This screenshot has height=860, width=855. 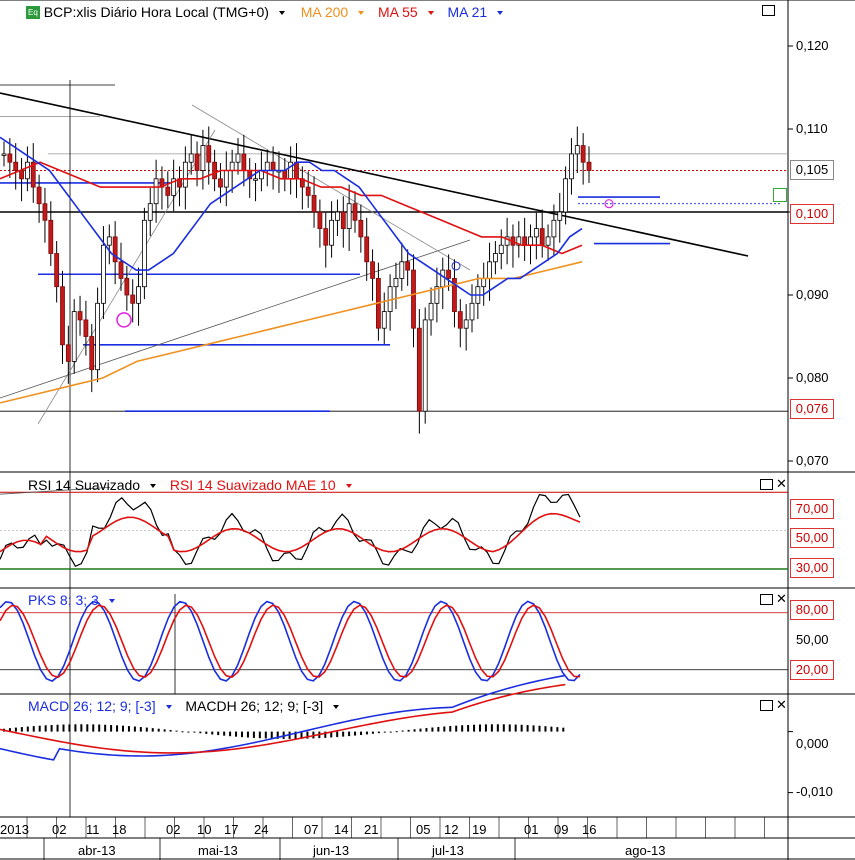 What do you see at coordinates (336, 707) in the screenshot?
I see `macdh-dropdown-icon` at bounding box center [336, 707].